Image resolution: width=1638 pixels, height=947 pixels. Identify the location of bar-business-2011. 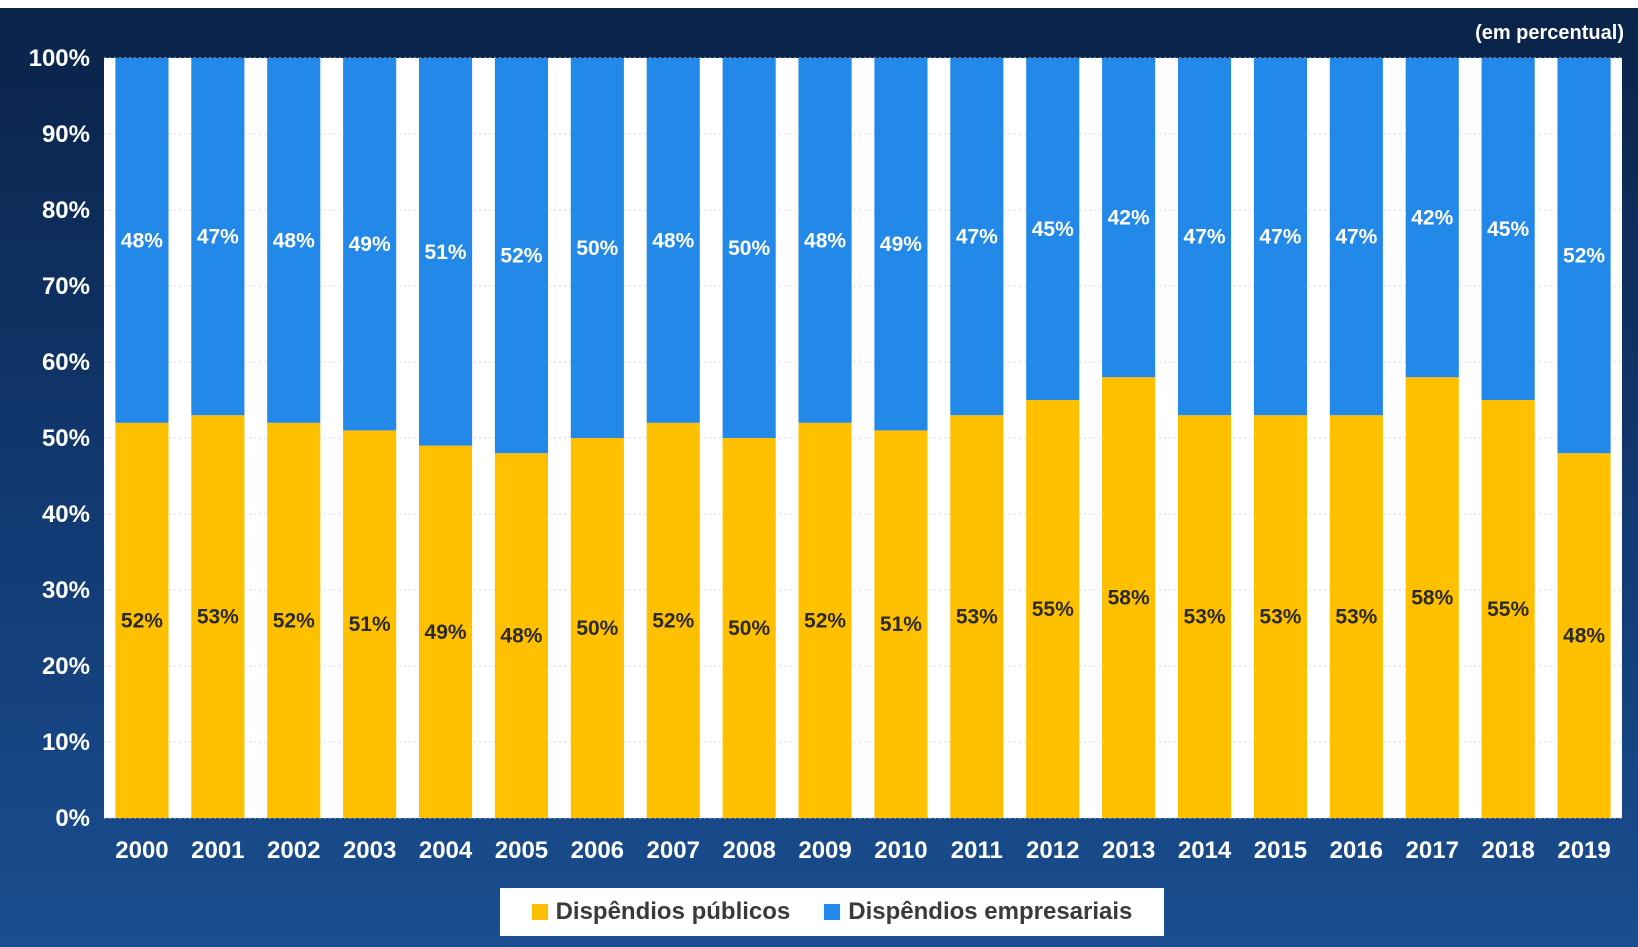
(977, 237).